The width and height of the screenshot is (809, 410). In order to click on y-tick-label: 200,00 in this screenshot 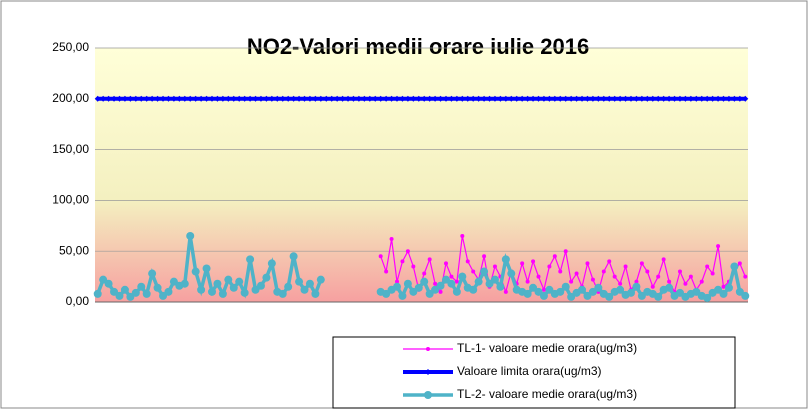, I will do `click(70, 98)`.